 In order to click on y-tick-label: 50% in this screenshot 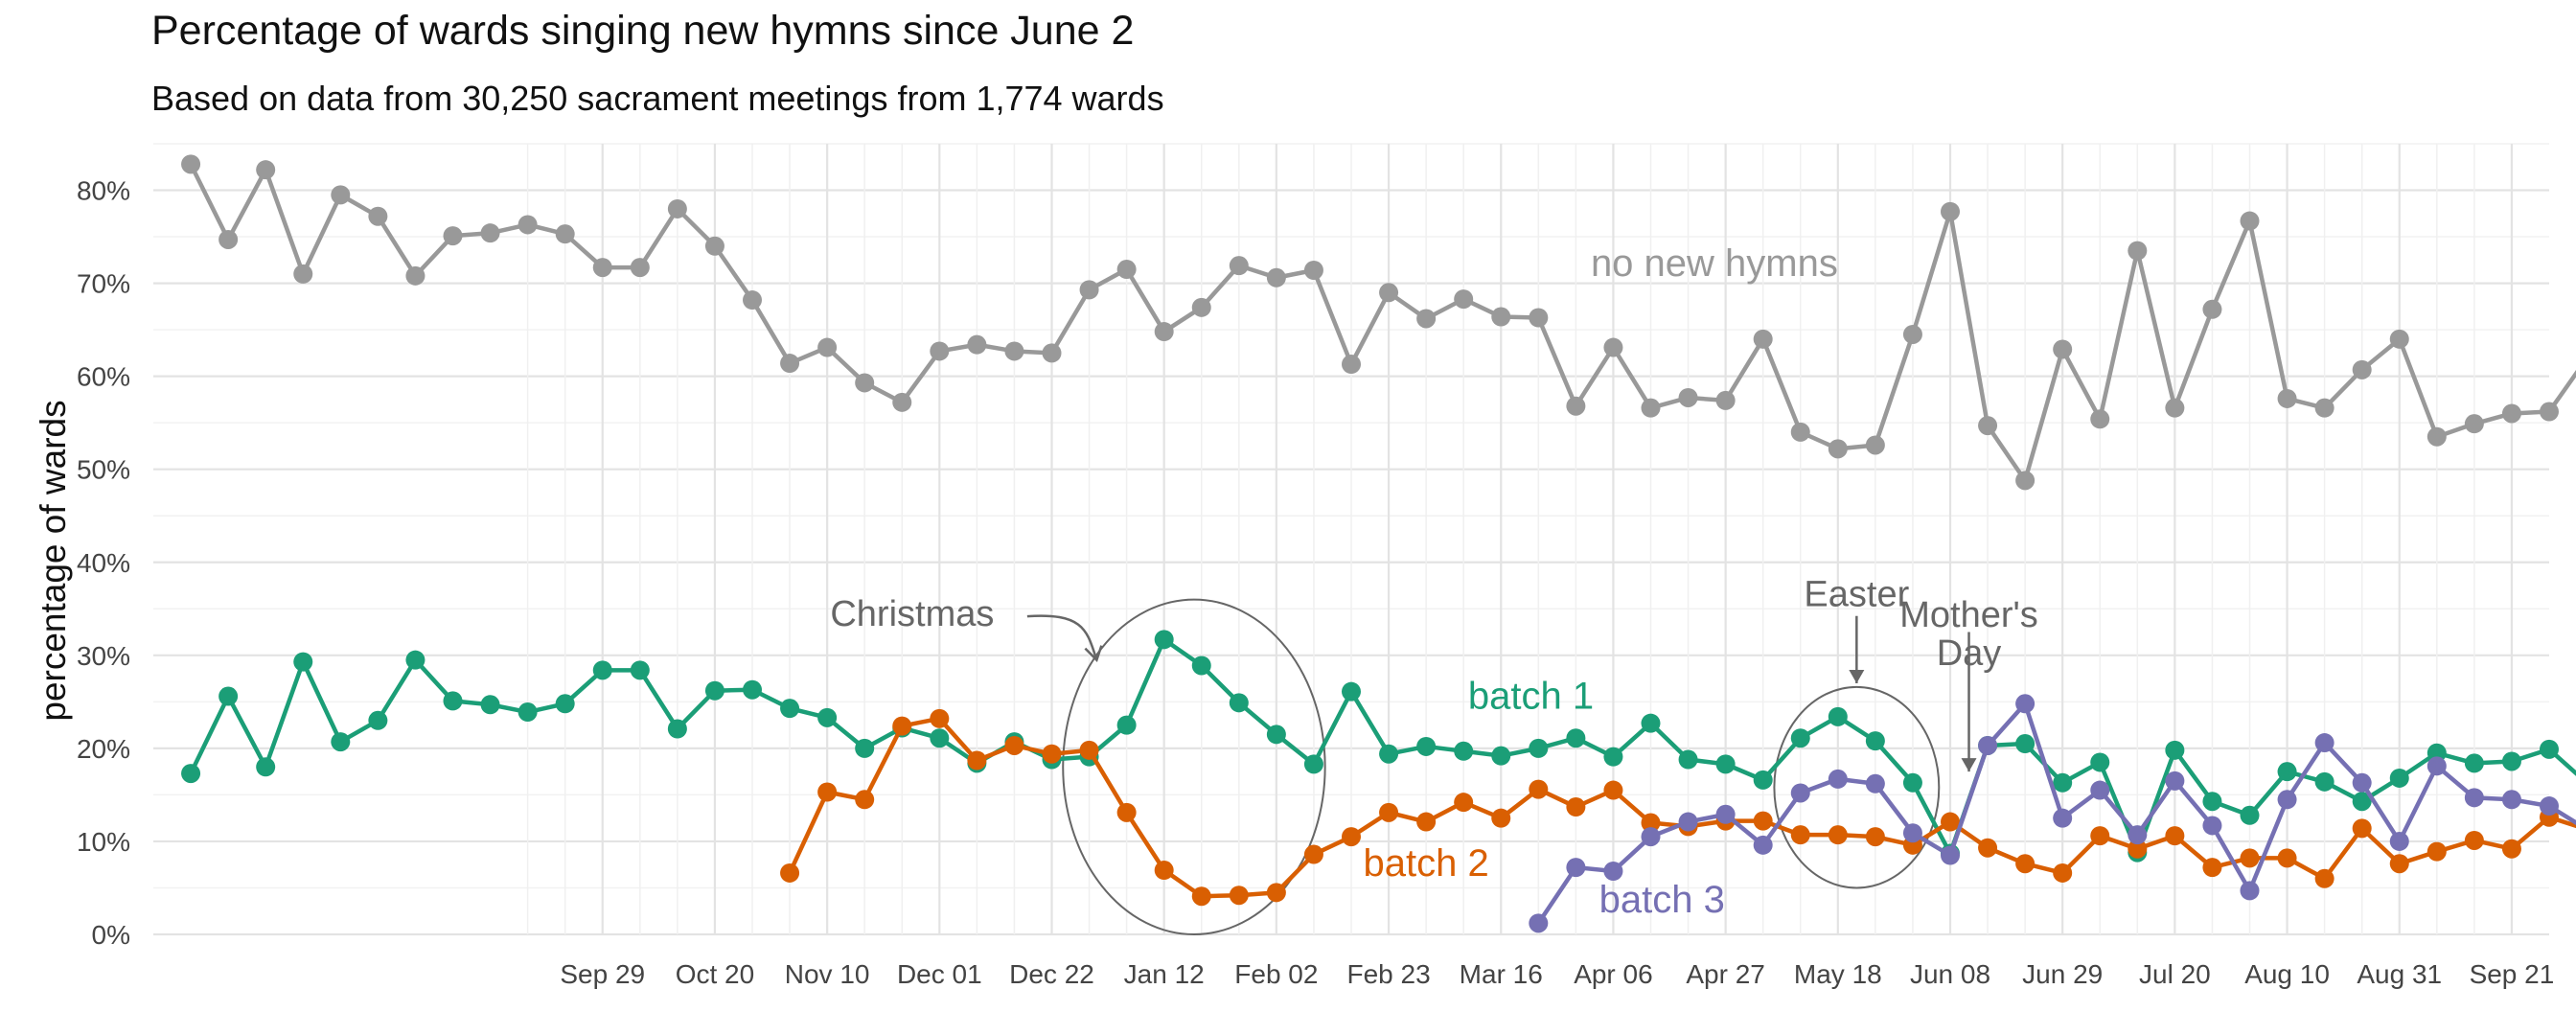, I will do `click(103, 470)`.